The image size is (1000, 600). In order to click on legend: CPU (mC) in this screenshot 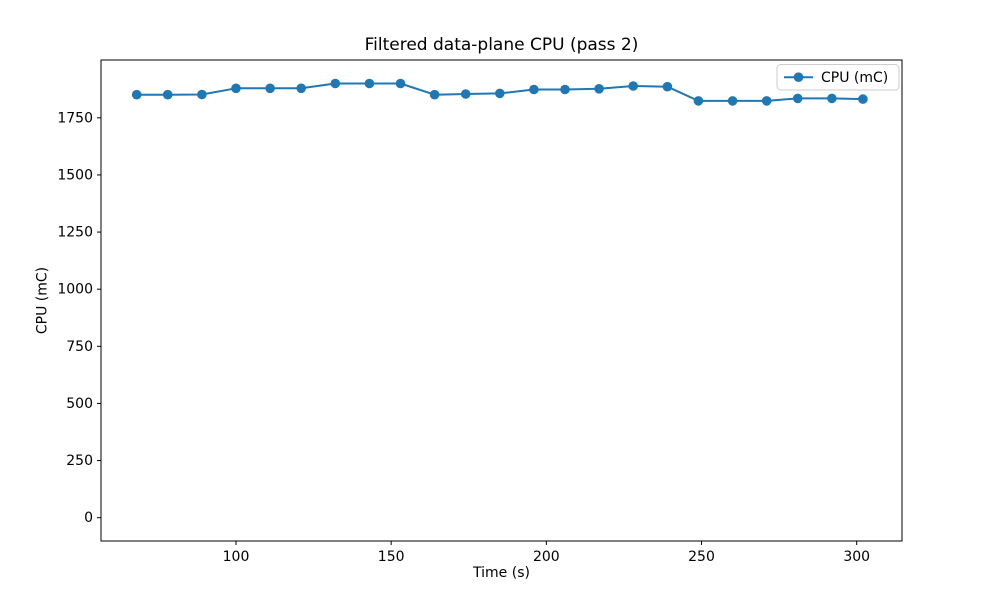, I will do `click(838, 77)`.